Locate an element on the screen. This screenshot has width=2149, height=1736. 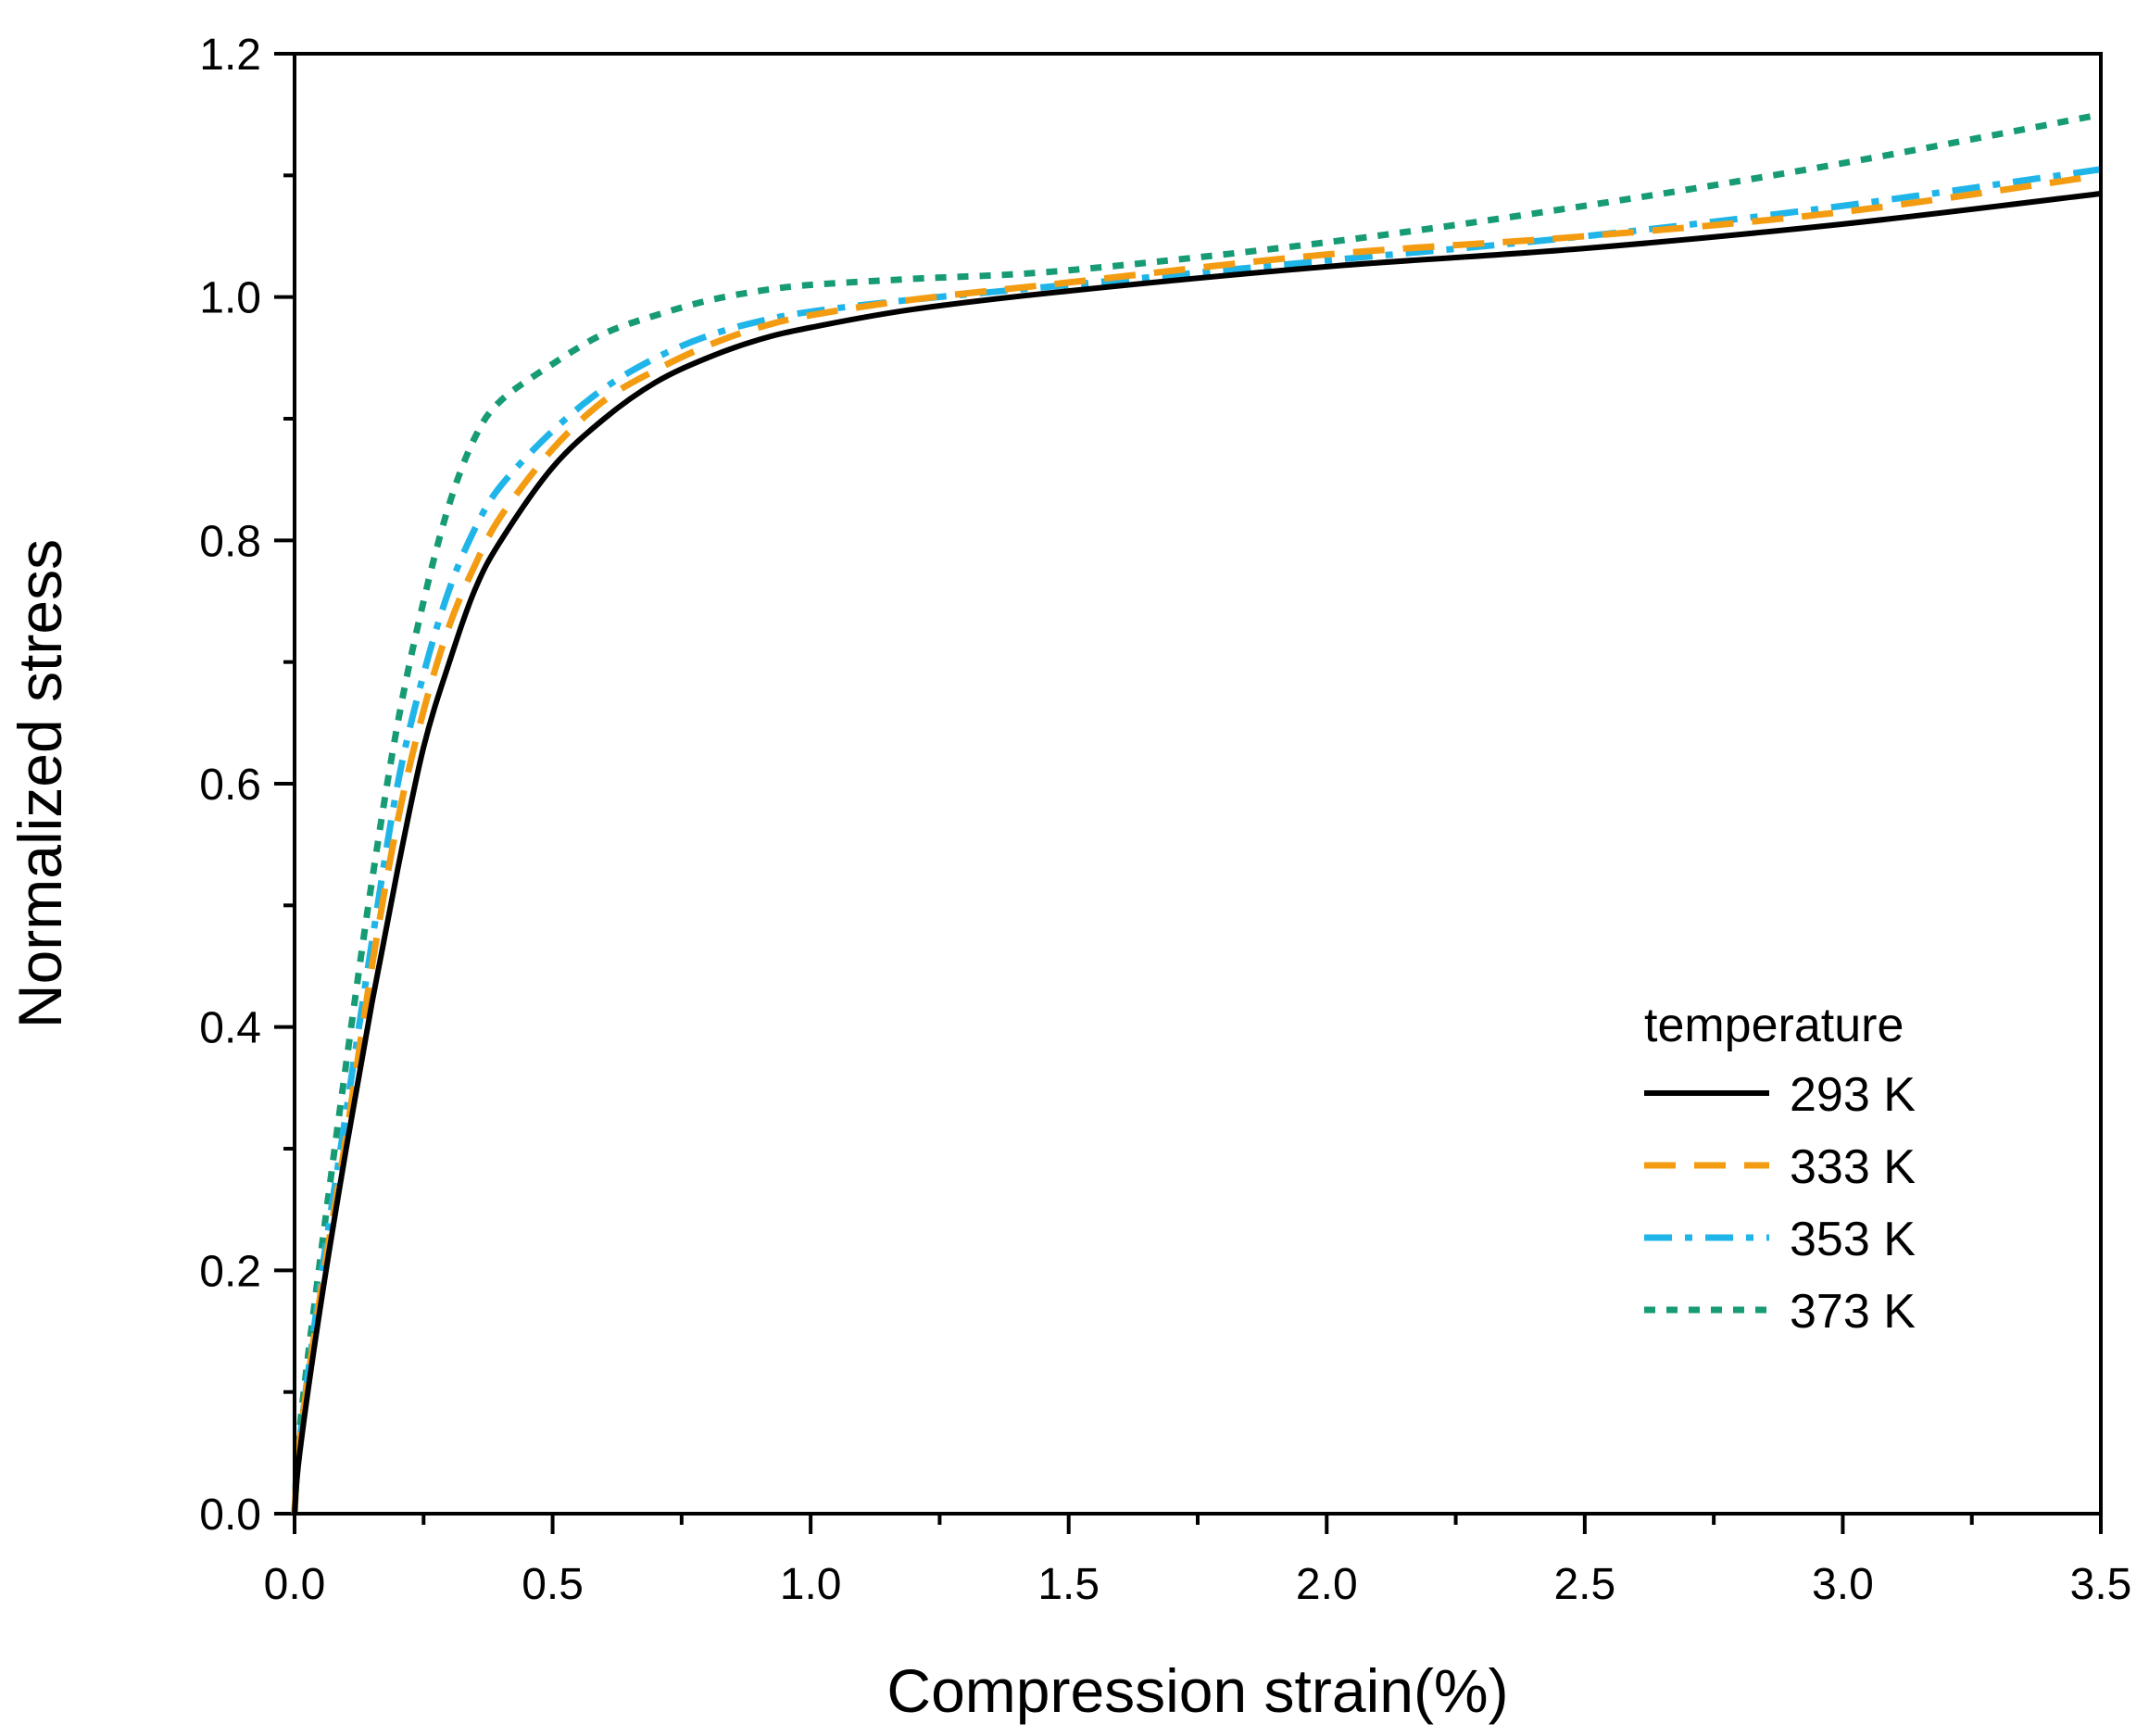
x-tick-label: 2.5 is located at coordinates (1584, 1584).